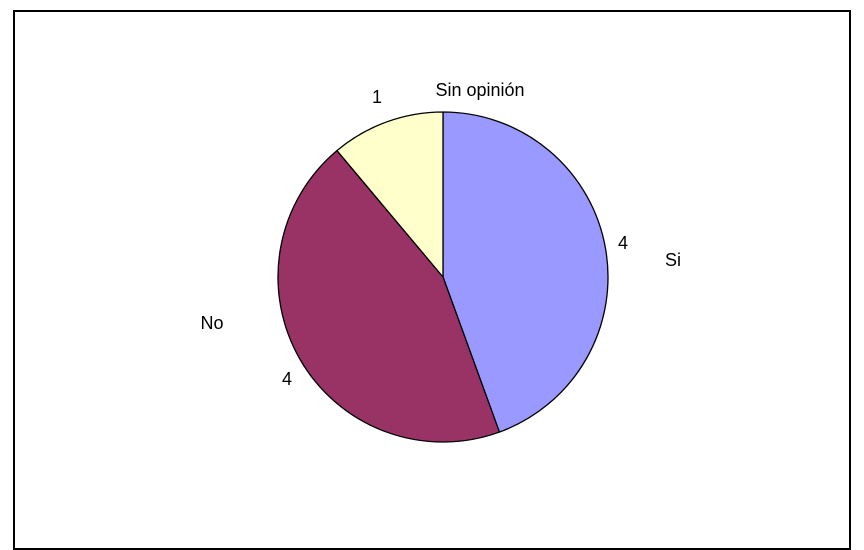 The height and width of the screenshot is (550, 864). I want to click on category-label-sin-opinión: Sin opinión, so click(479, 90).